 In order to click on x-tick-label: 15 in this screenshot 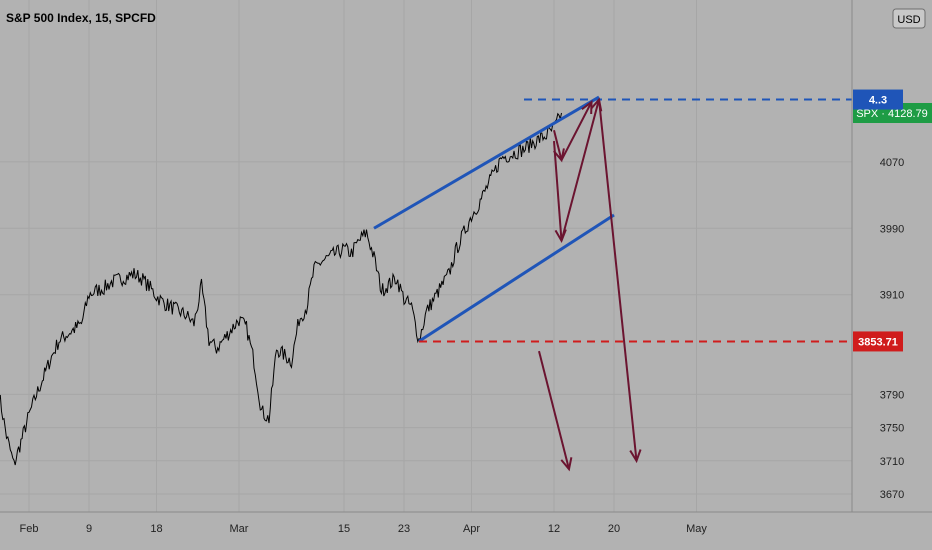, I will do `click(344, 529)`.